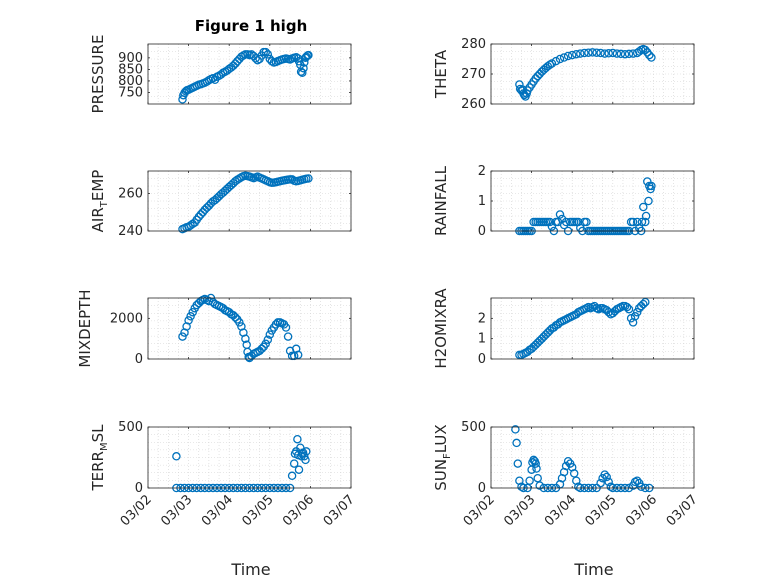 This screenshot has width=778, height=583. I want to click on y-axis-label: MIXDEPTH, so click(85, 328).